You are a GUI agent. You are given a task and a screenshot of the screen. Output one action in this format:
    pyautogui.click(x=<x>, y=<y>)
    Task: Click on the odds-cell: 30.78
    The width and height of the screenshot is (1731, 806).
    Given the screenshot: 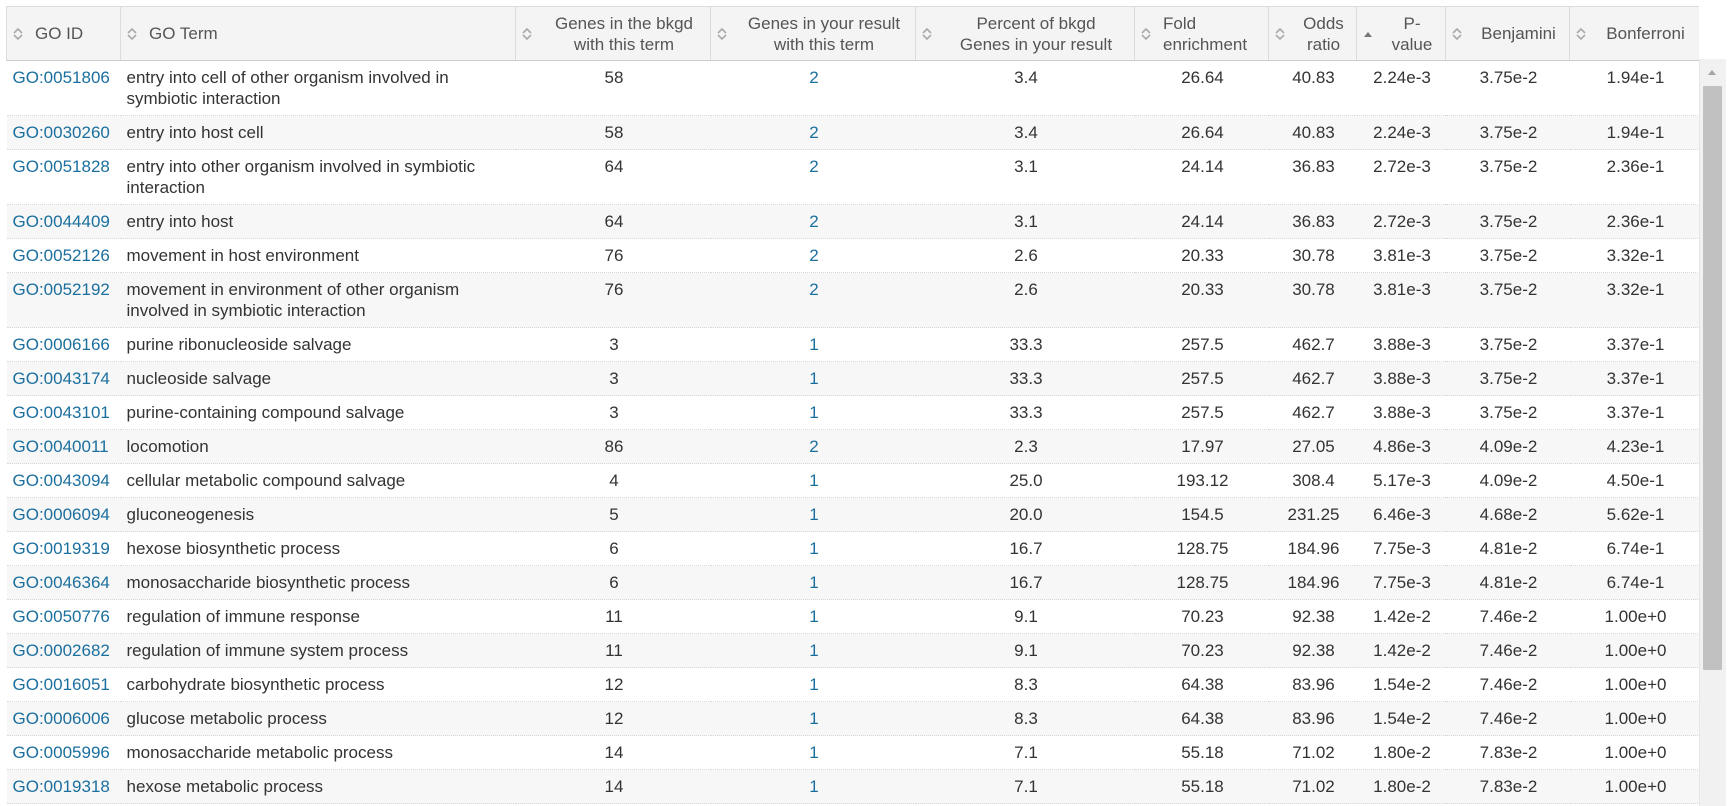 What is the action you would take?
    pyautogui.click(x=1312, y=300)
    